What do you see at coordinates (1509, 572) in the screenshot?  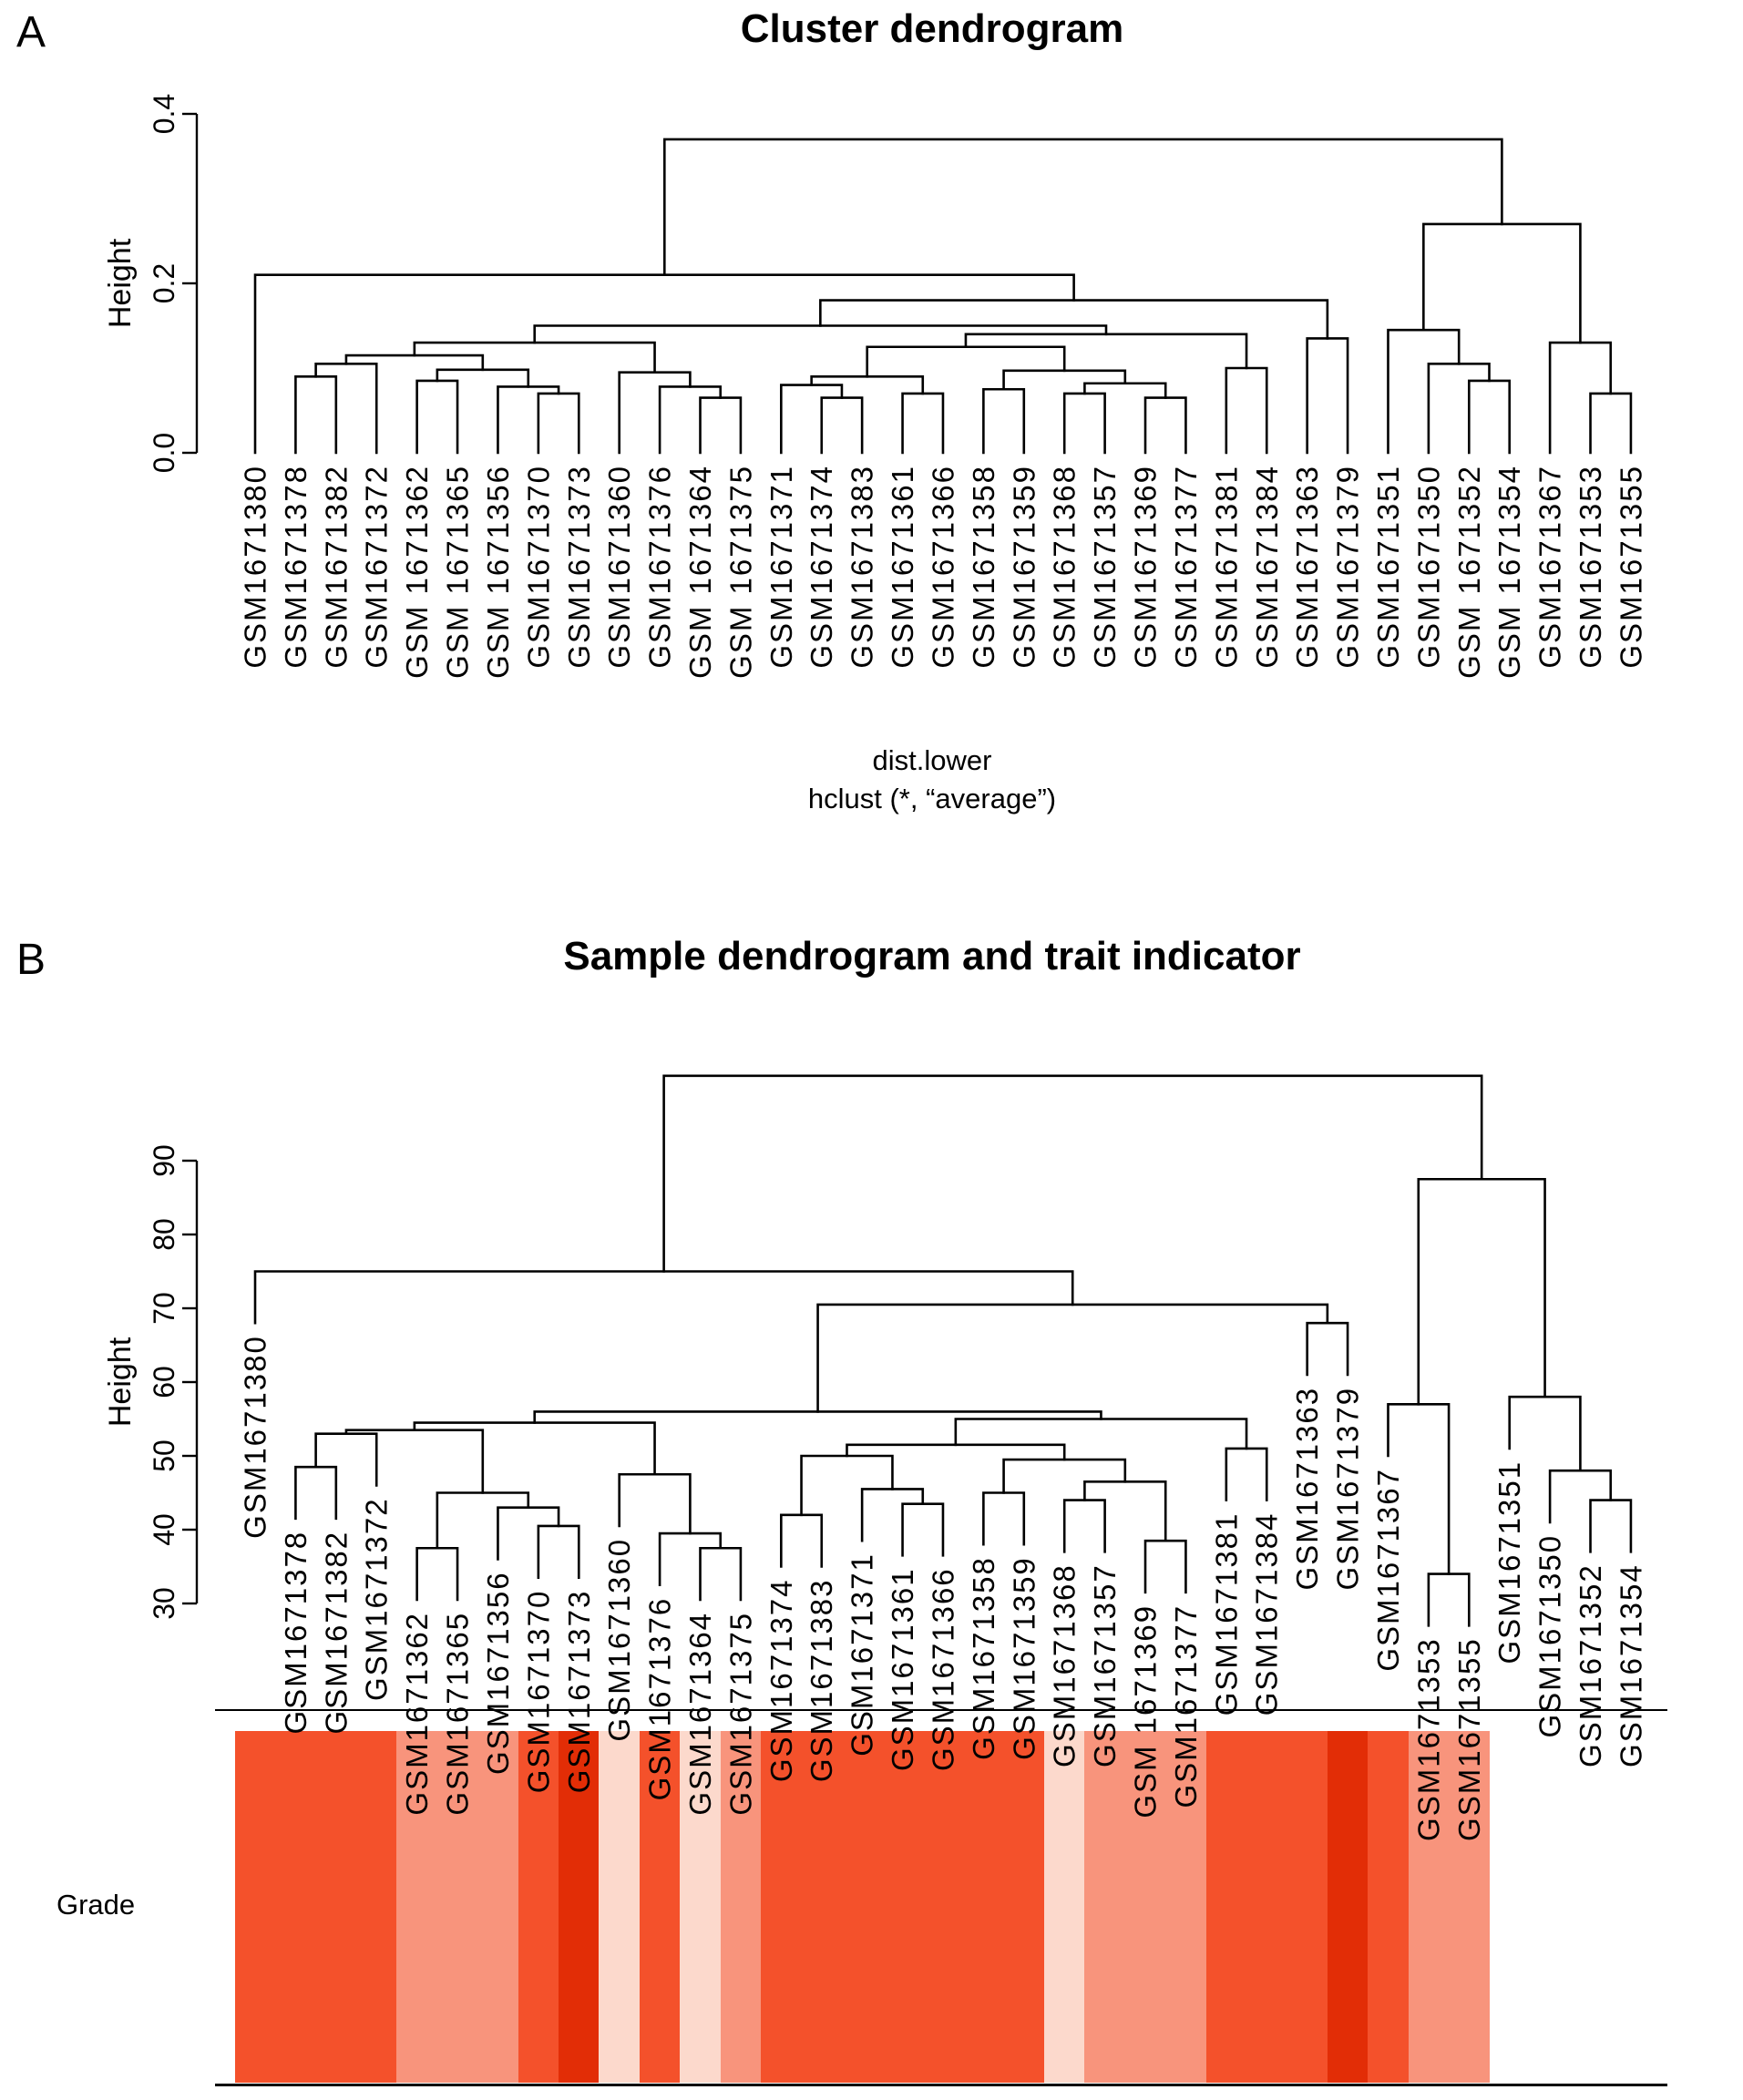 I see `leaf-label: GSM 1671354` at bounding box center [1509, 572].